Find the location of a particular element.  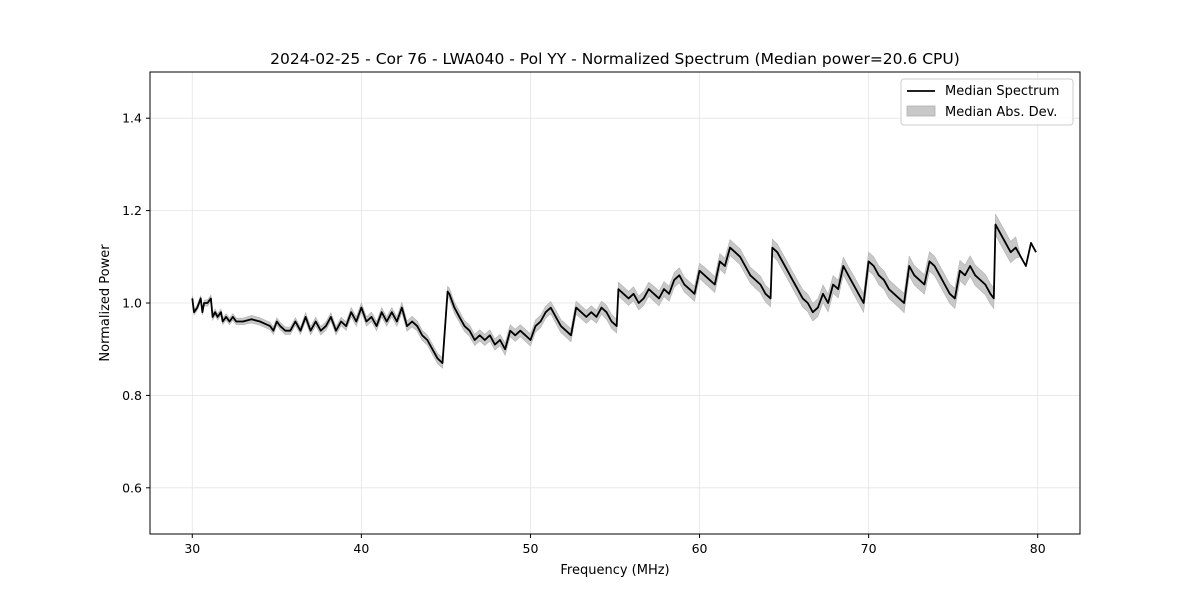

legend-entry-median-abs-dev: Median Abs. Dev. is located at coordinates (1001, 112).